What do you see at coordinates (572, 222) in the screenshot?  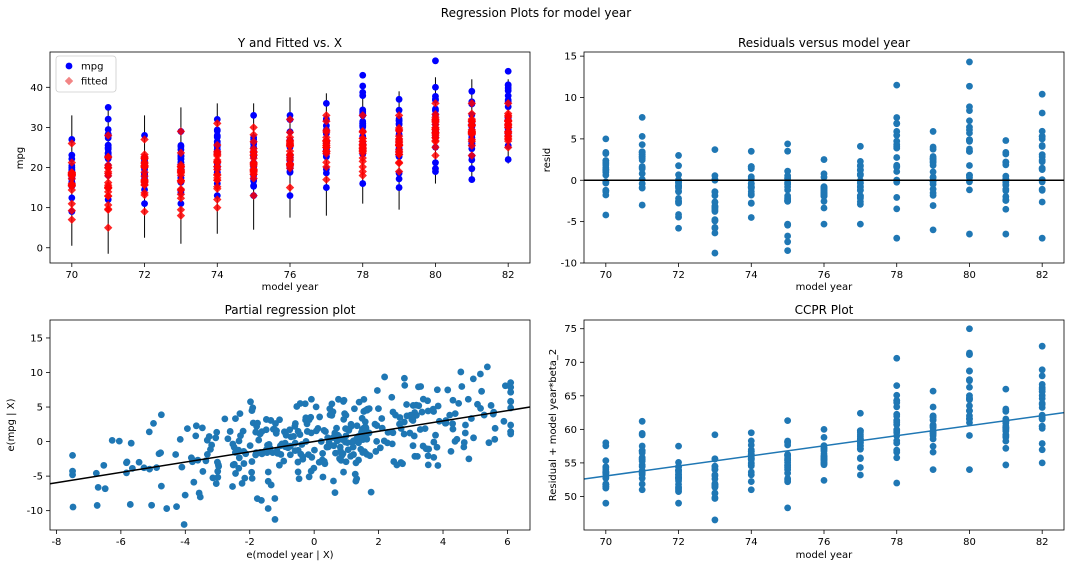 I see `y-tick-label: -5` at bounding box center [572, 222].